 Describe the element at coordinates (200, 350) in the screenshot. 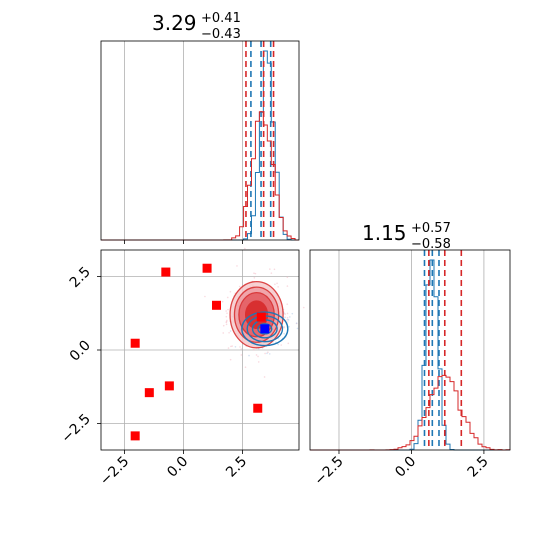

I see `scatter-frame` at that location.